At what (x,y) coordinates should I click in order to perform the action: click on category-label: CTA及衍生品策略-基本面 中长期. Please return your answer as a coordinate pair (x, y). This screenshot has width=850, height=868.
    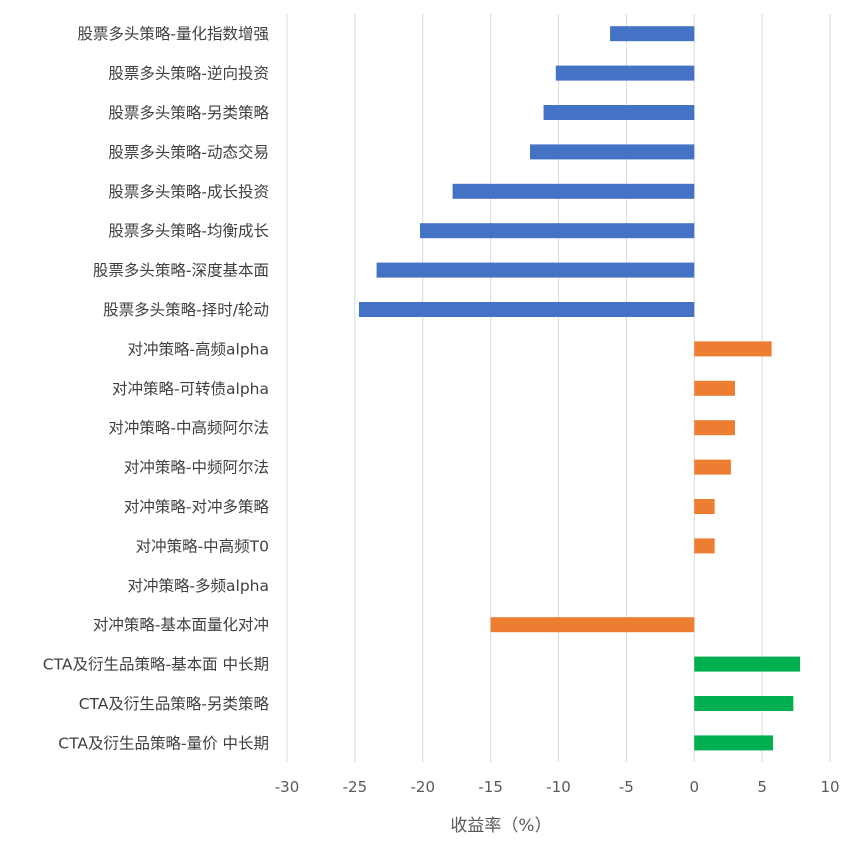
    Looking at the image, I should click on (156, 665).